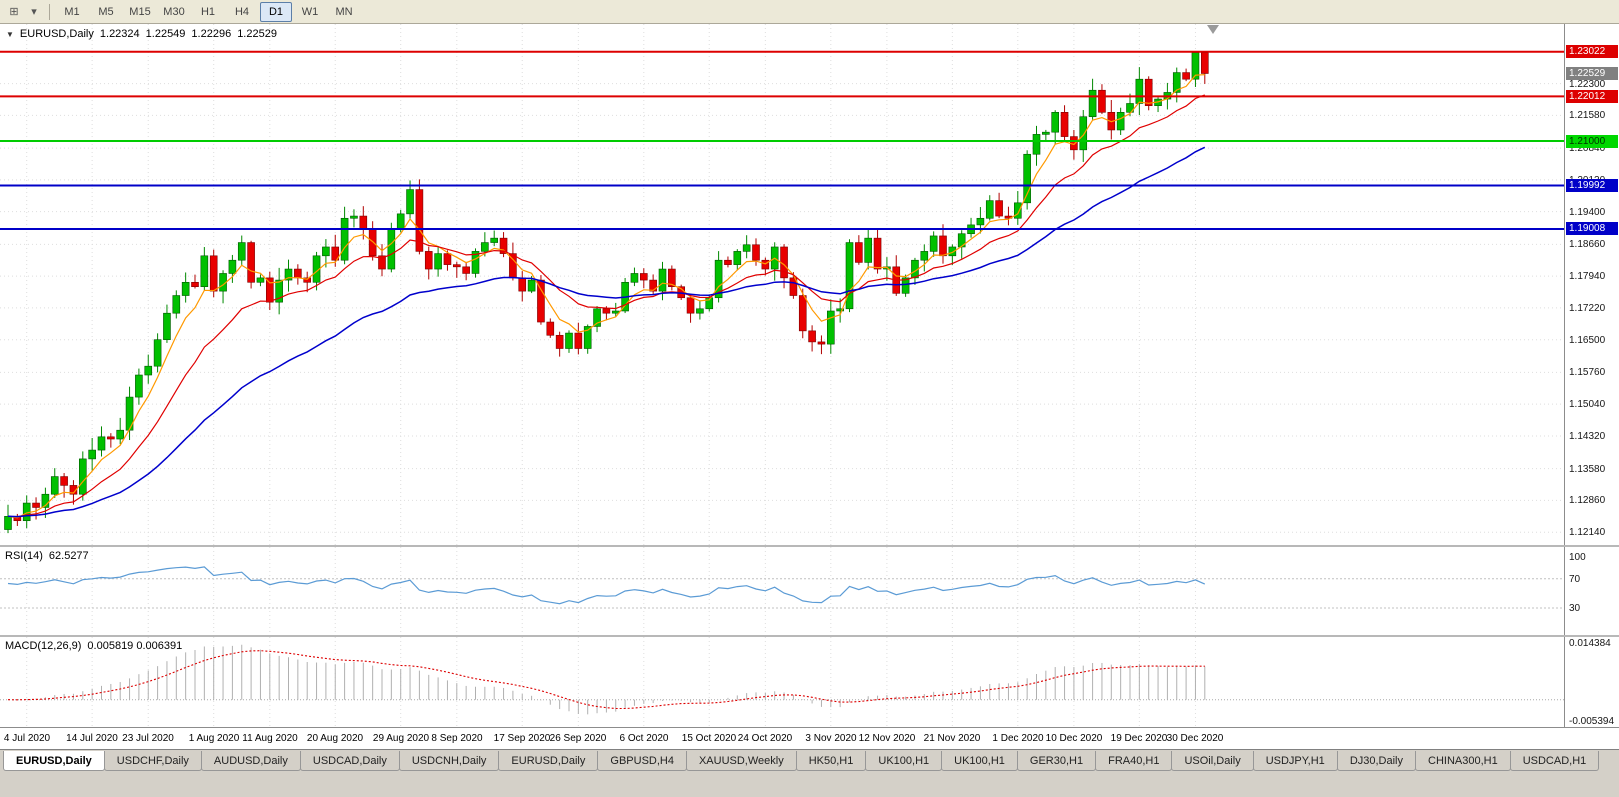  I want to click on chart-tab-usdcnh-daily: USDCNH,Daily, so click(449, 761).